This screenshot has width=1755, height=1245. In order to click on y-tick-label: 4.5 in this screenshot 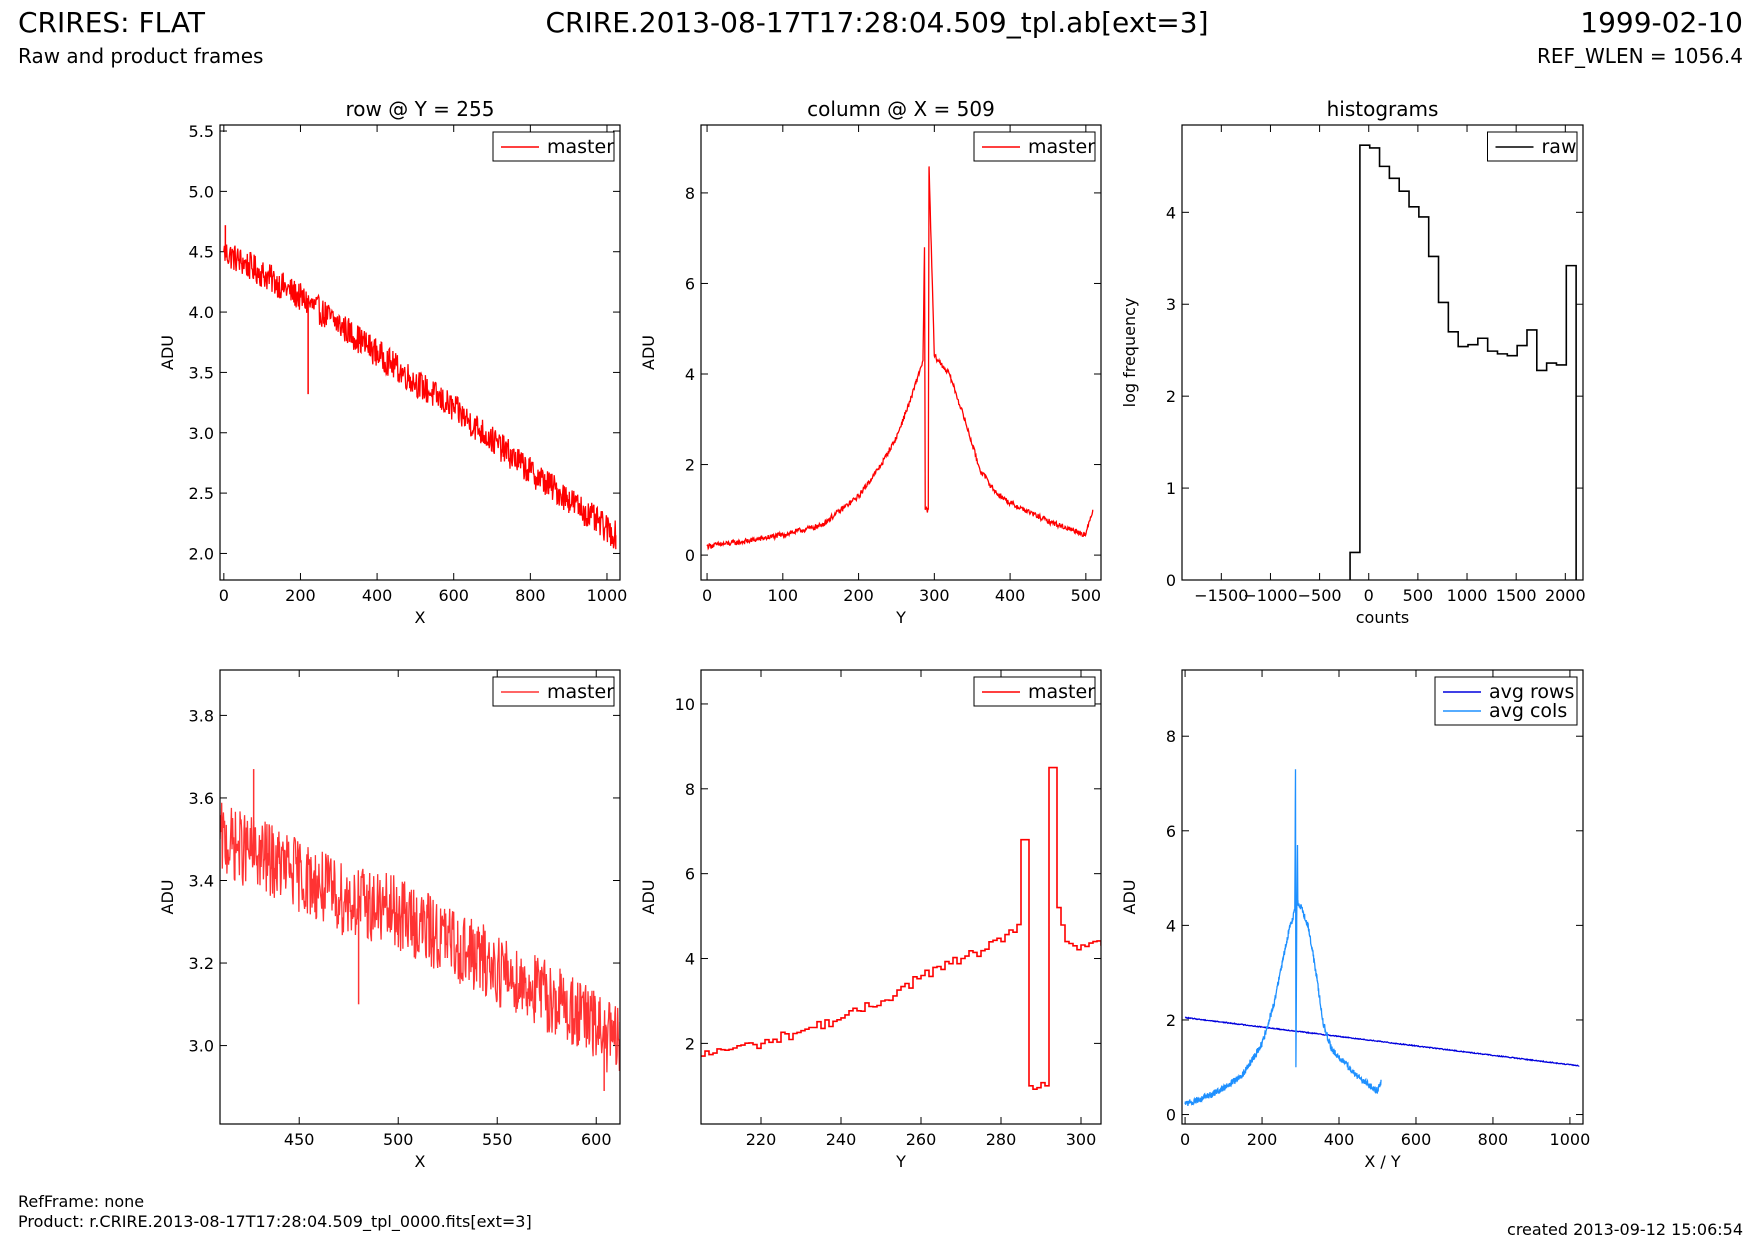, I will do `click(201, 252)`.